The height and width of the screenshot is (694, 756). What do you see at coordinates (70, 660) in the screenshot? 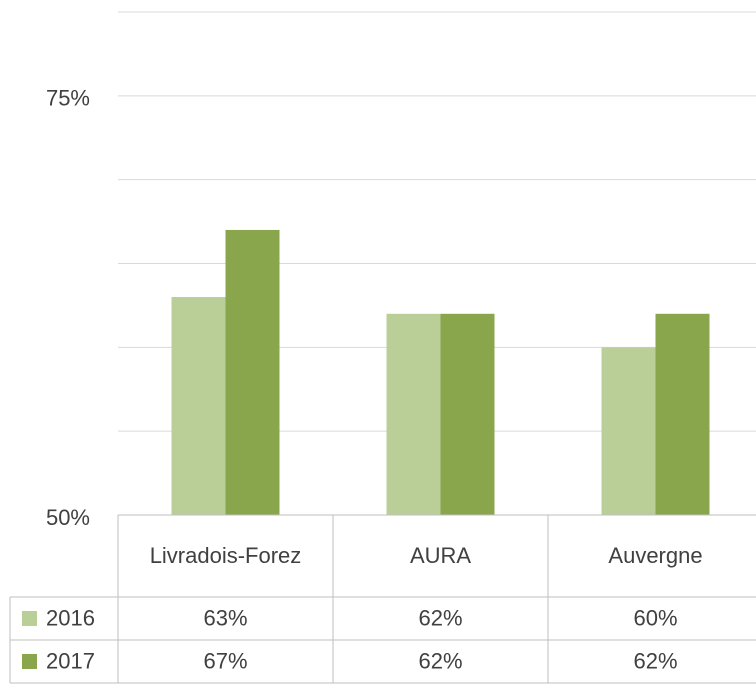
I see `legend-label: 2017` at bounding box center [70, 660].